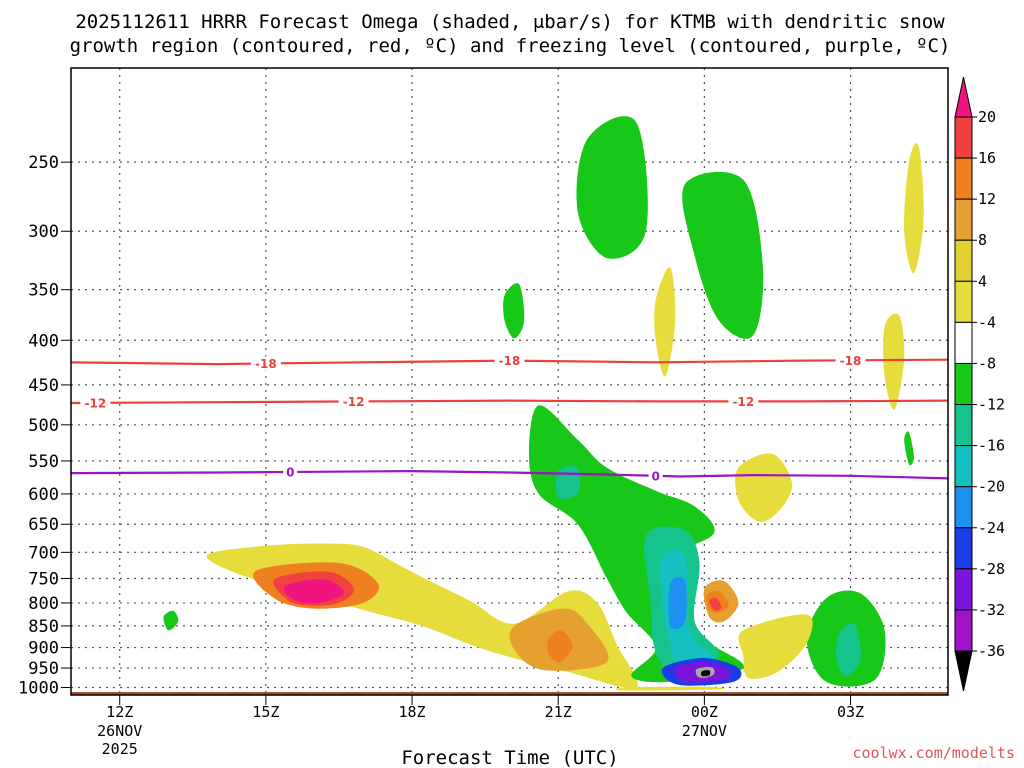 The image size is (1024, 768). Describe the element at coordinates (43, 579) in the screenshot. I see `y-tick-label: 750` at that location.